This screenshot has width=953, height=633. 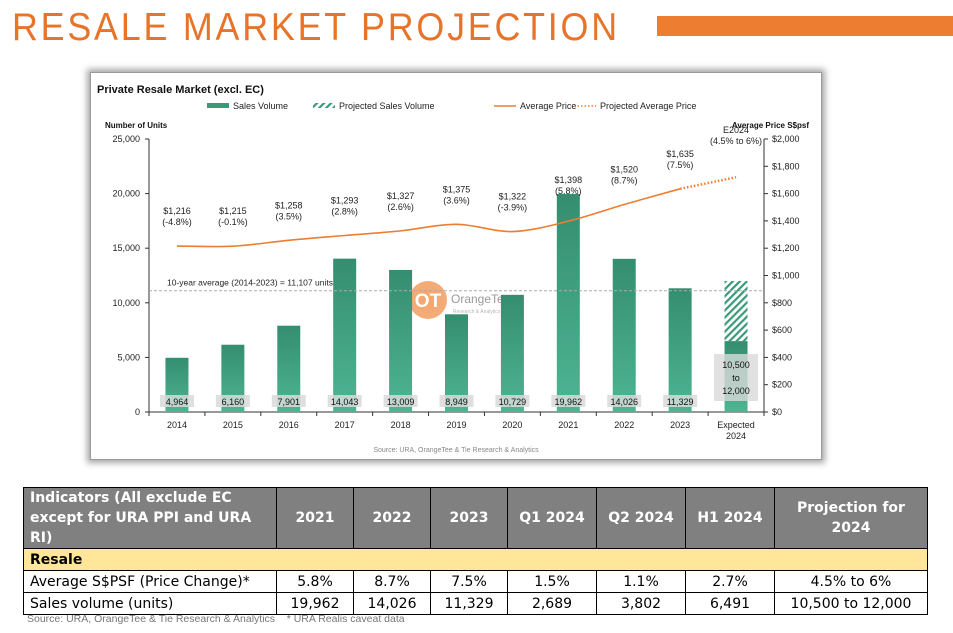 What do you see at coordinates (315, 603) in the screenshot?
I see `table-cell: 19,962` at bounding box center [315, 603].